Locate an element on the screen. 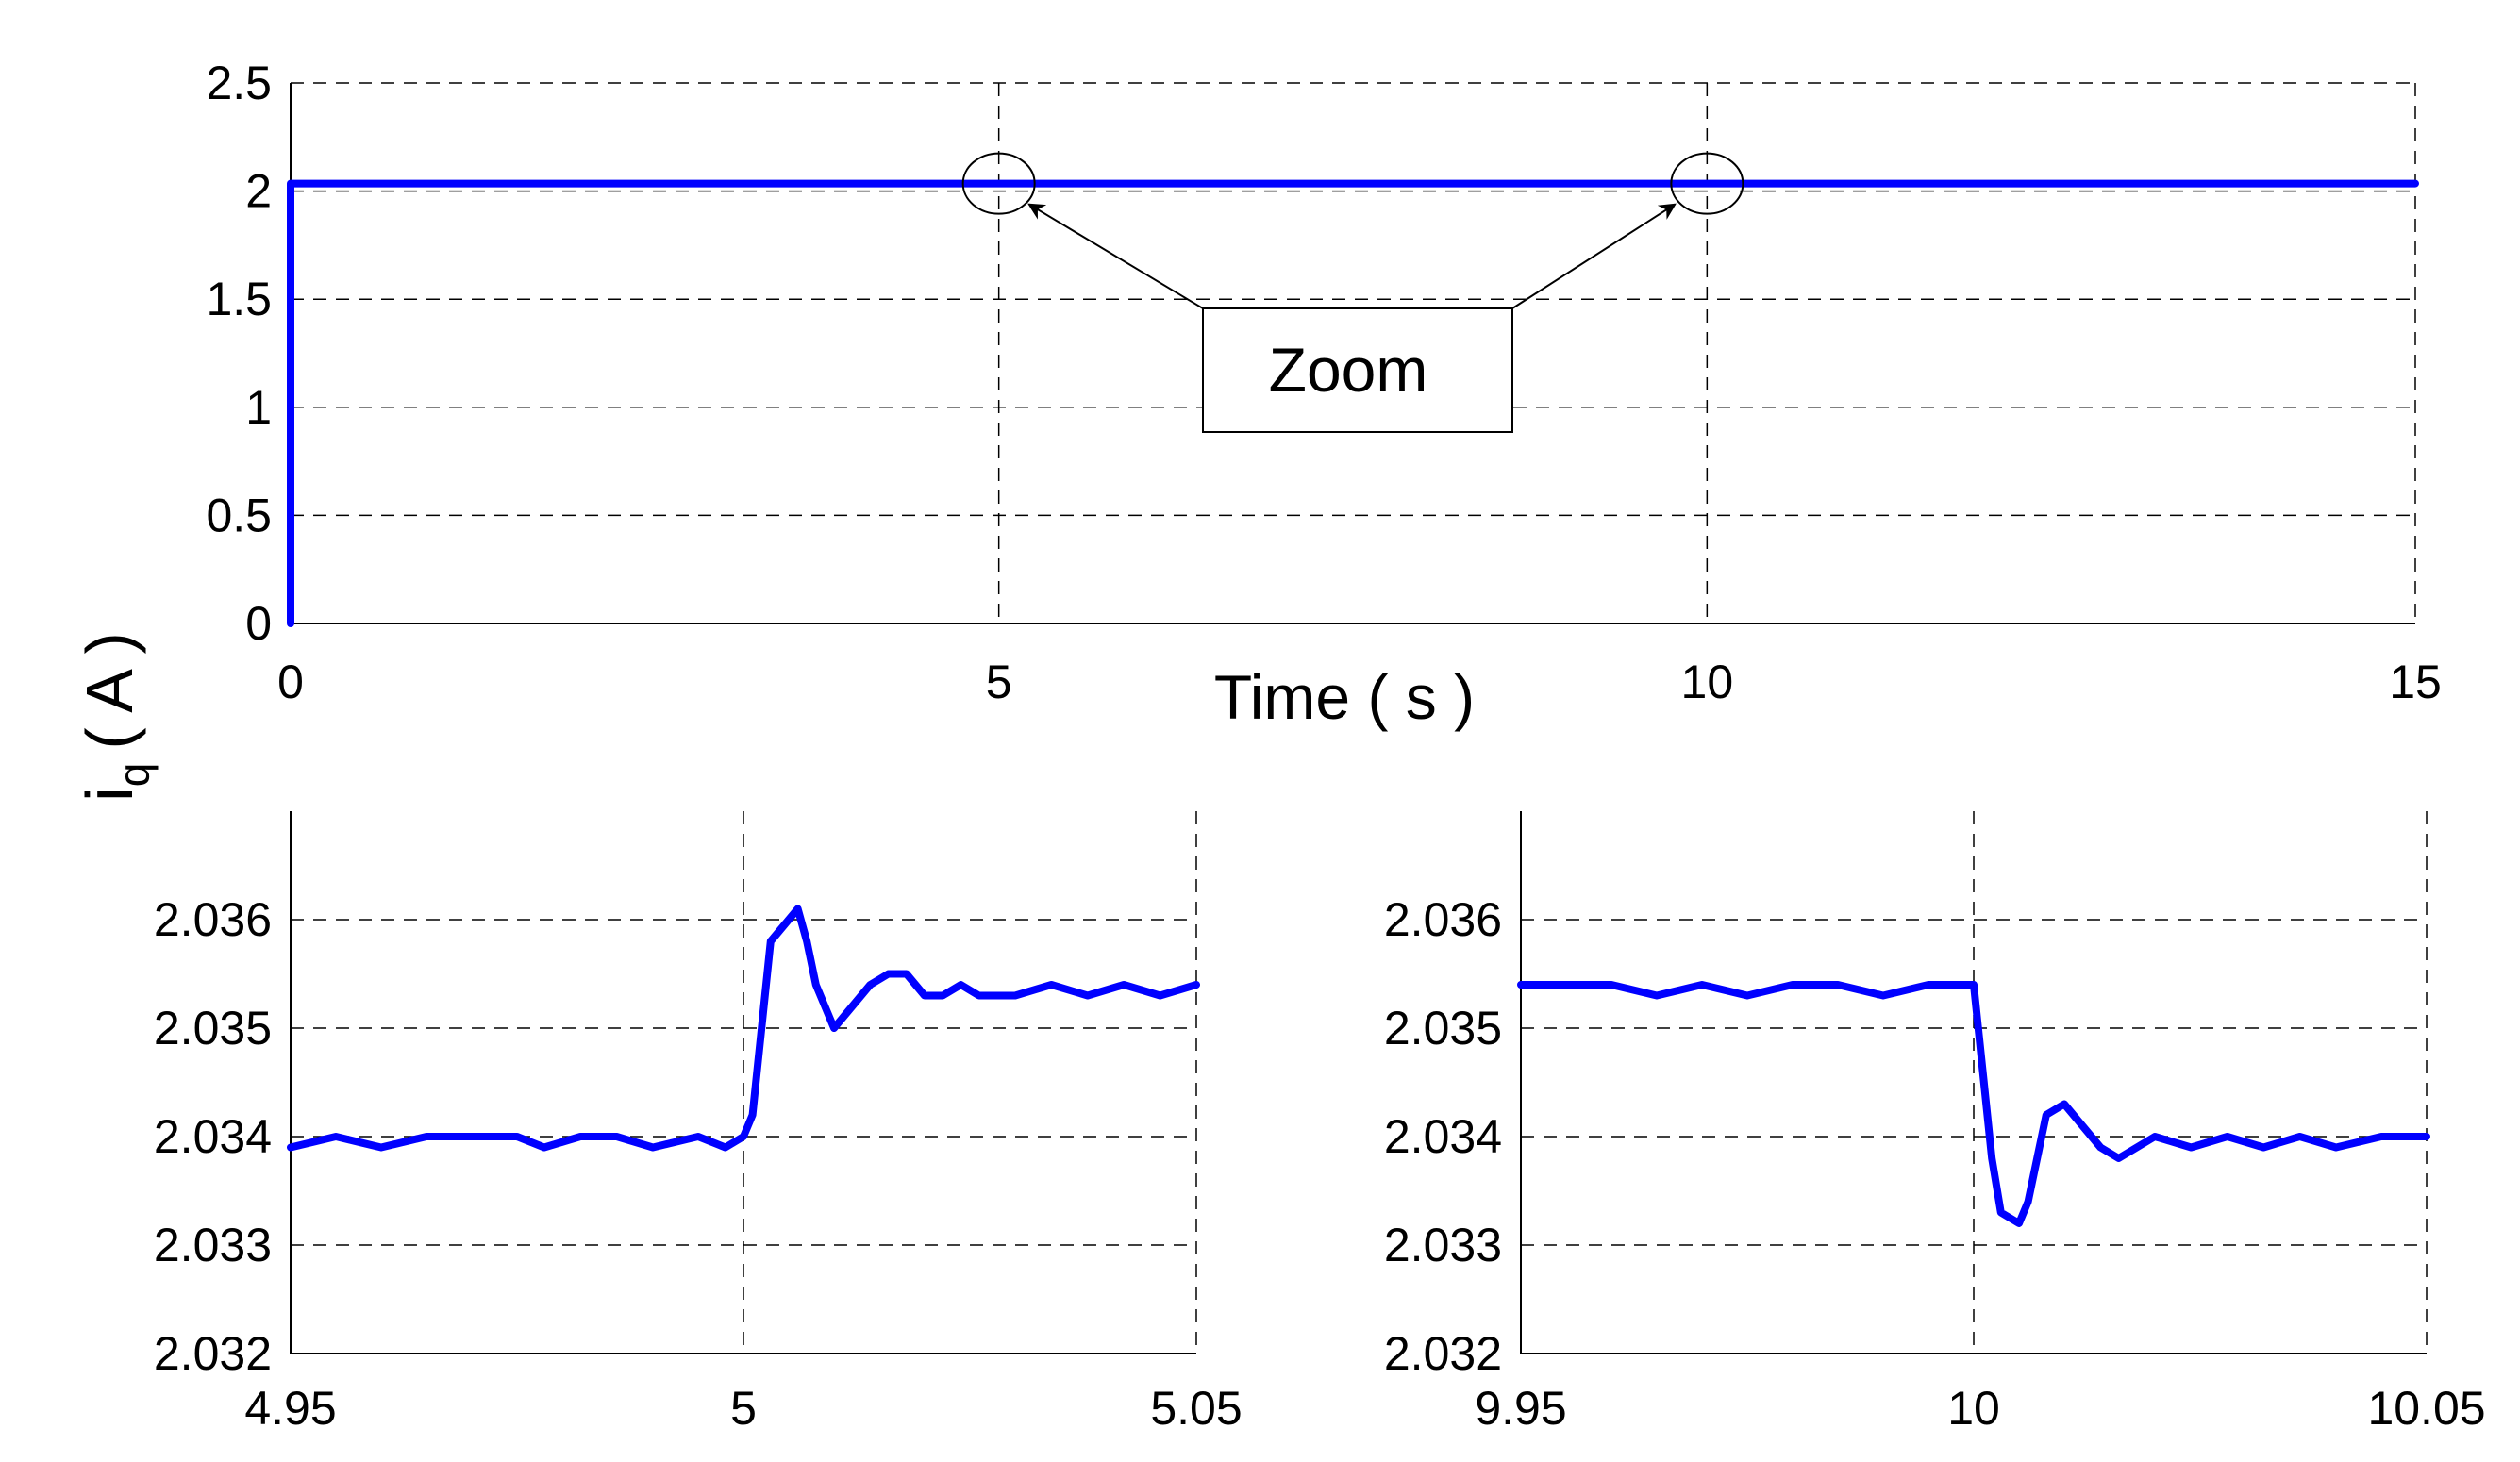 The image size is (2520, 1462). y-axis-label-unit: ( A ) is located at coordinates (109, 691).